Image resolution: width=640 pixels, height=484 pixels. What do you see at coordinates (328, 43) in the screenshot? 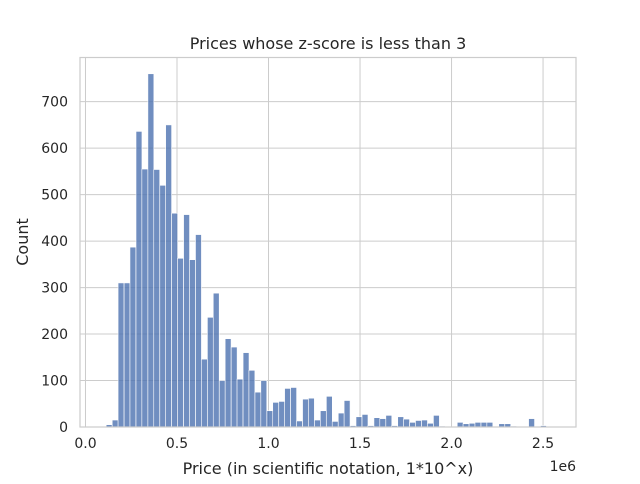
I see `chart-title: Prices whose z-score is less than 3` at bounding box center [328, 43].